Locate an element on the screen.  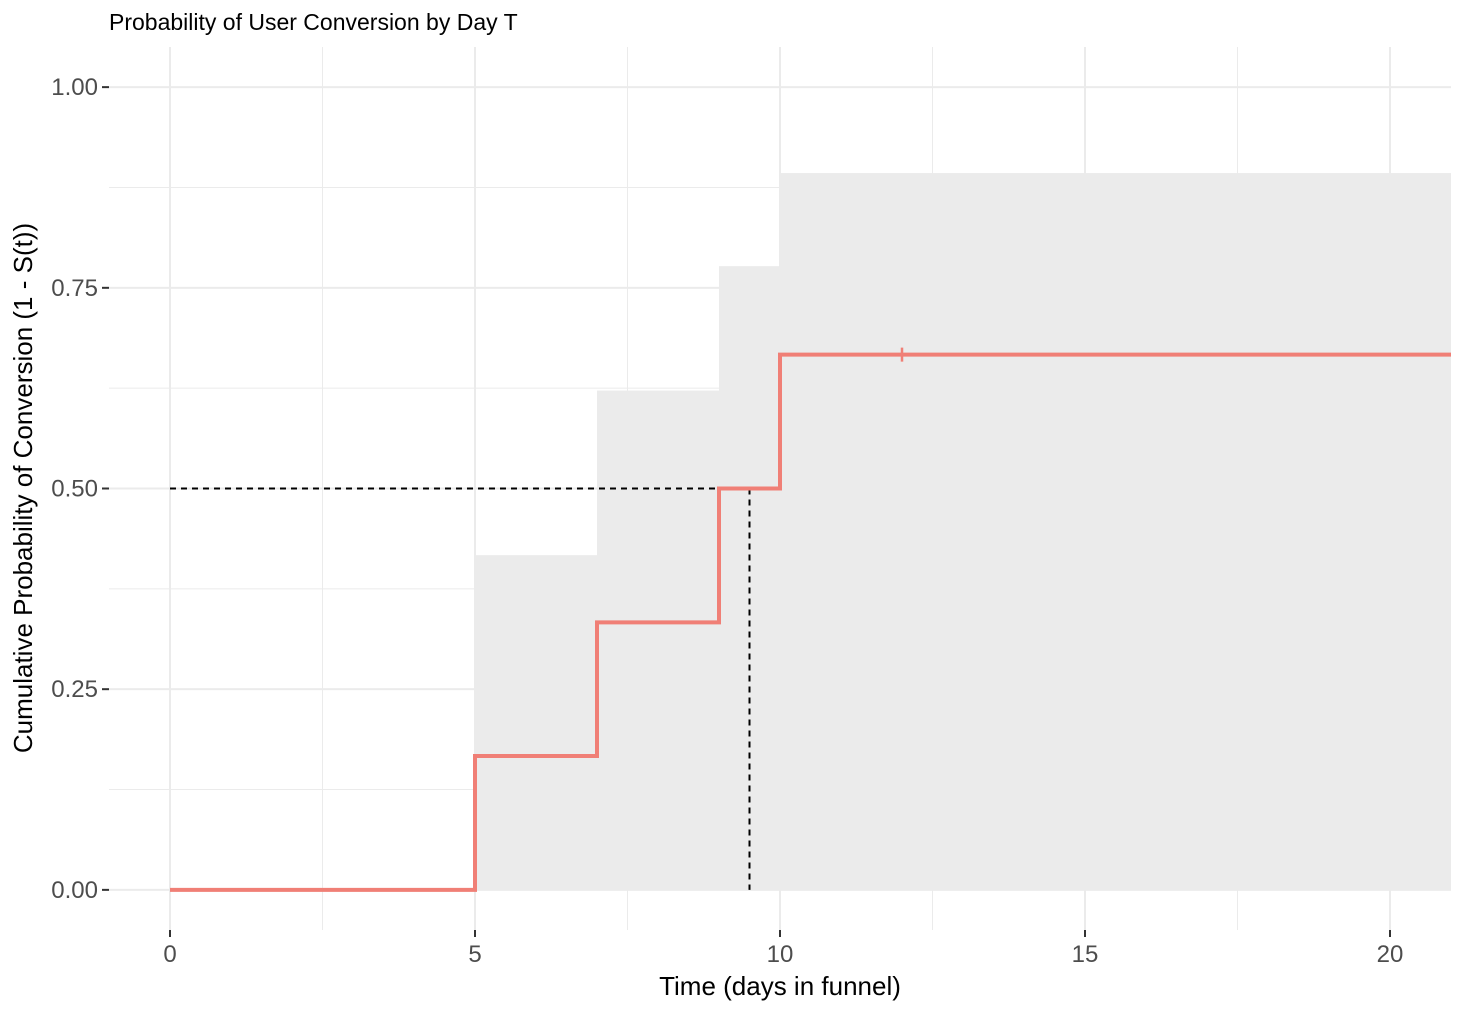
censor-mark is located at coordinates (902, 354).